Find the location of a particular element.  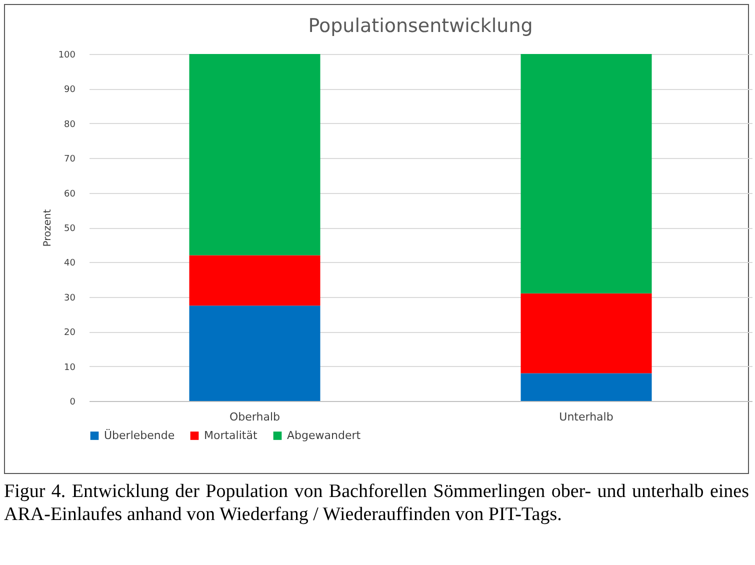

y-tick-label: 10 is located at coordinates (70, 367).